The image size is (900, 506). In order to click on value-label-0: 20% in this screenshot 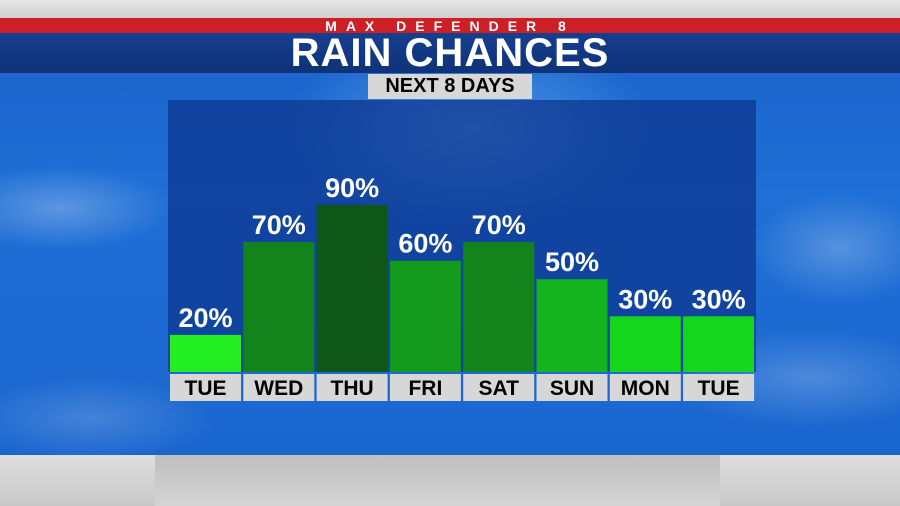, I will do `click(205, 318)`.